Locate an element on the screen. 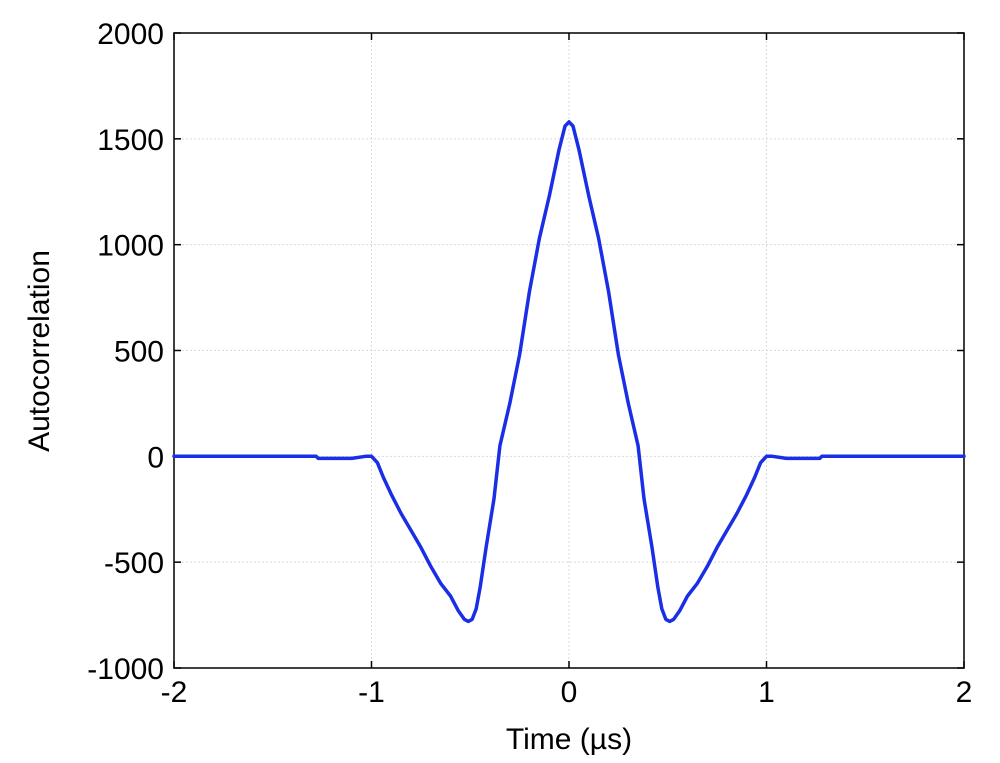  y-axis-title: Autocorrelation is located at coordinates (39, 351).